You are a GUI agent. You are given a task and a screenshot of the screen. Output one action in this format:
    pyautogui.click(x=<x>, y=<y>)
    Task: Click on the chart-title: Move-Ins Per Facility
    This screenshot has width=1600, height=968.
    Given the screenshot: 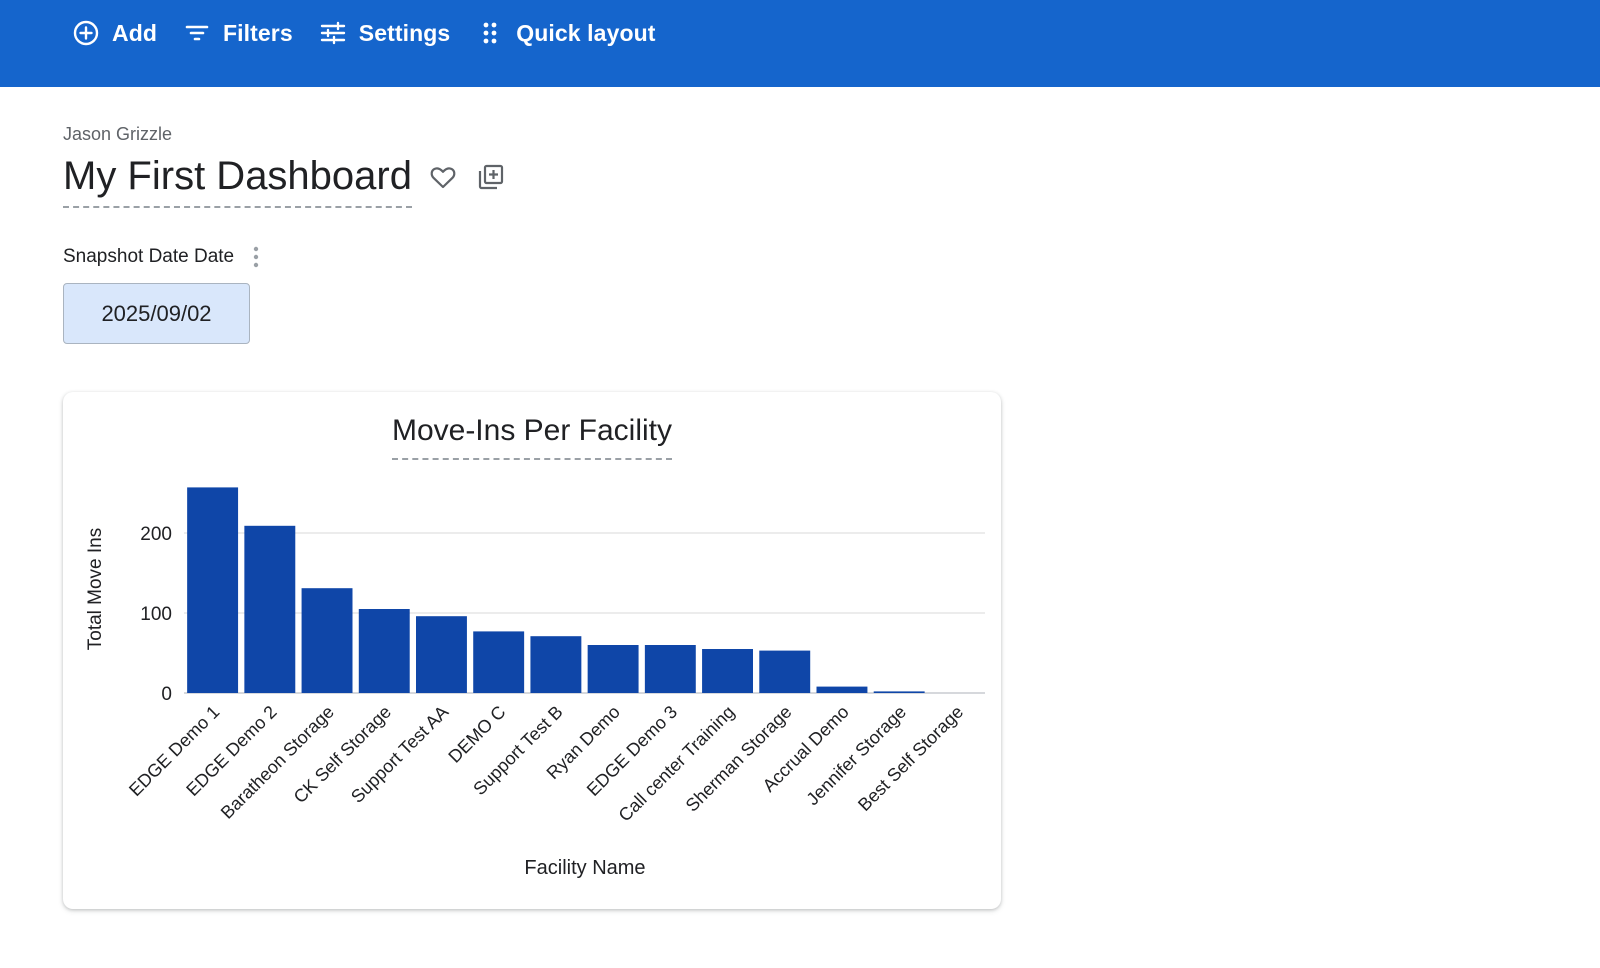 What is the action you would take?
    pyautogui.click(x=532, y=437)
    